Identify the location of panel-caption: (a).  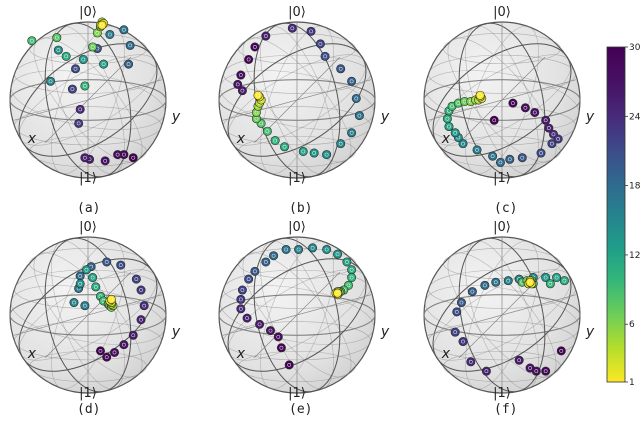
(88, 208).